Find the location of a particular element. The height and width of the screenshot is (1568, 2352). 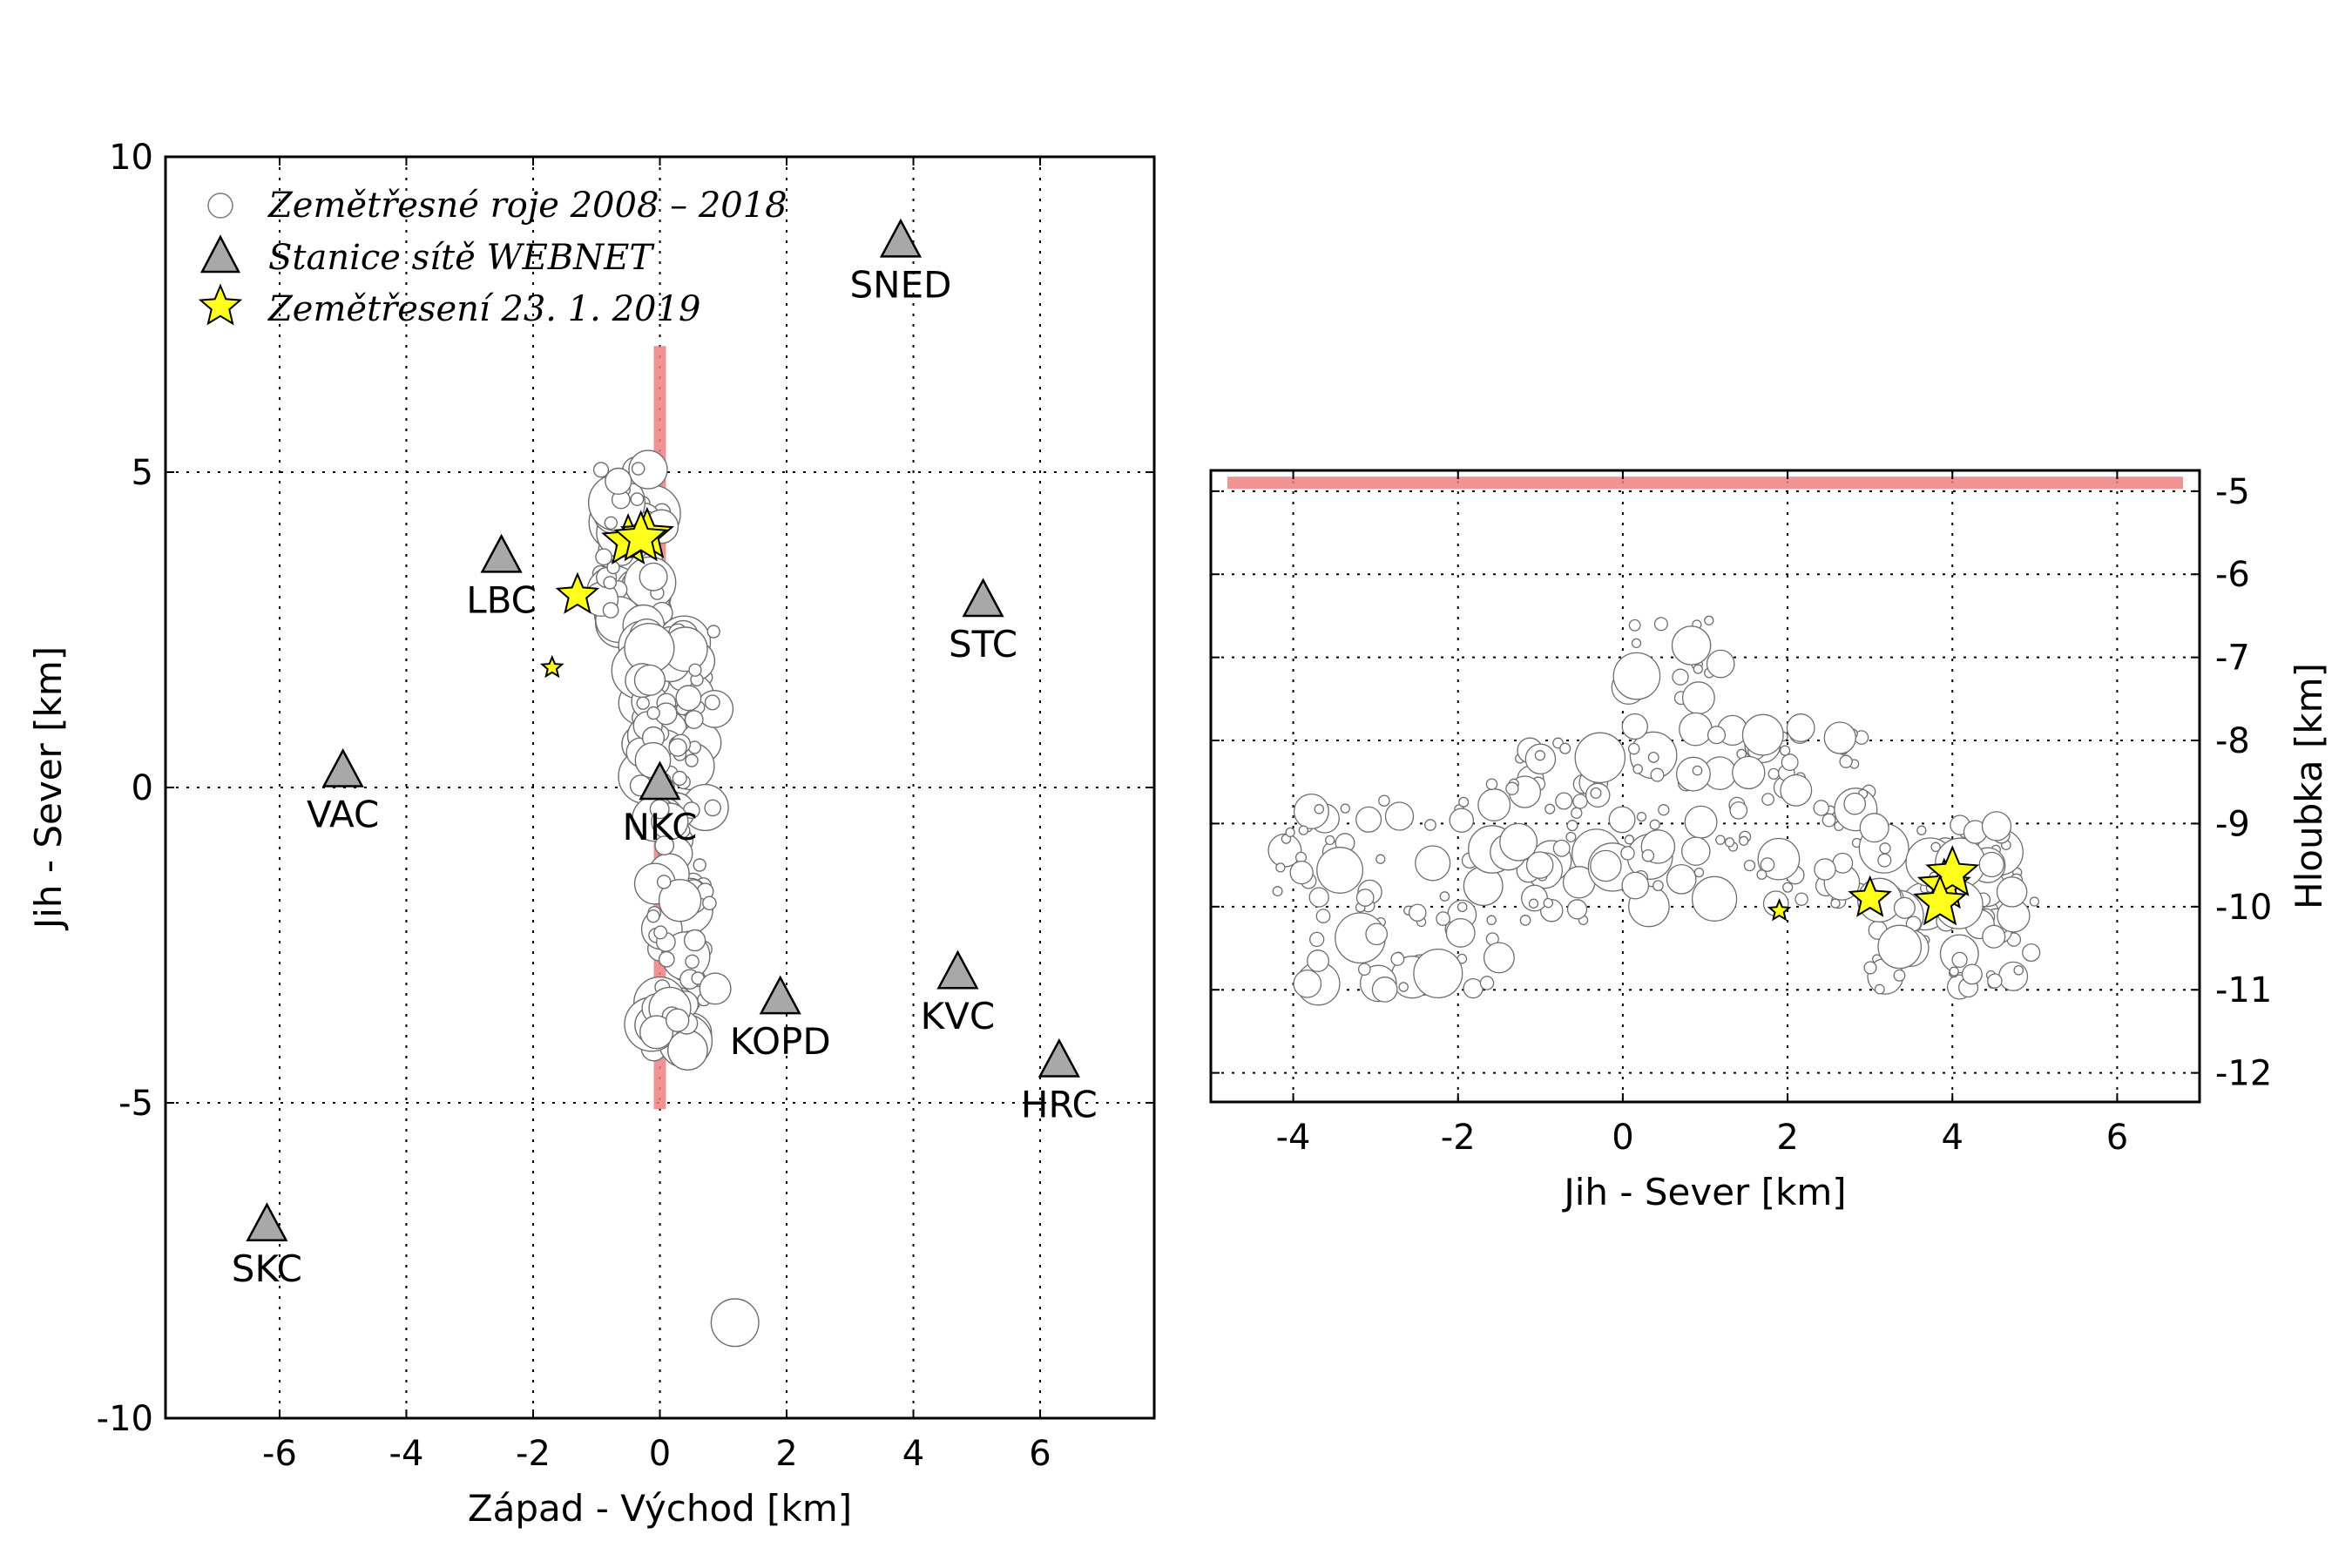

station-lbc: LBC is located at coordinates (501, 577).